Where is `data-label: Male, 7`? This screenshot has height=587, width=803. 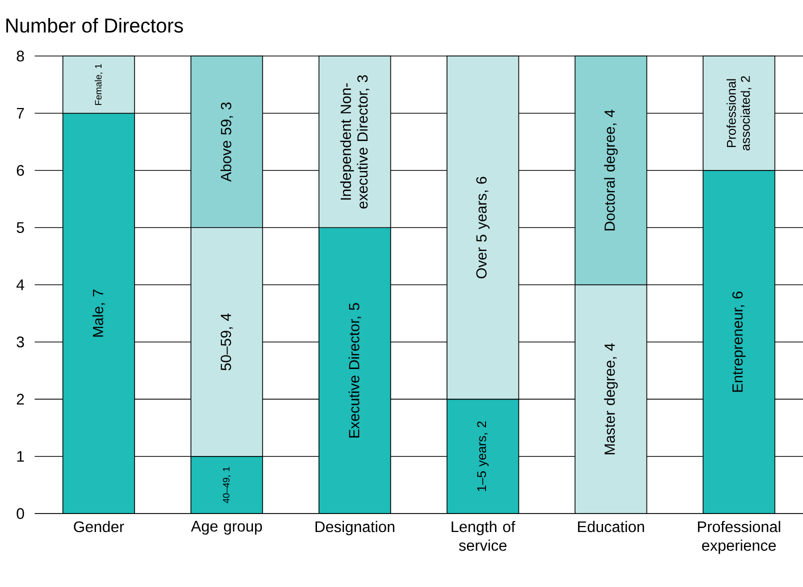
data-label: Male, 7 is located at coordinates (98, 313).